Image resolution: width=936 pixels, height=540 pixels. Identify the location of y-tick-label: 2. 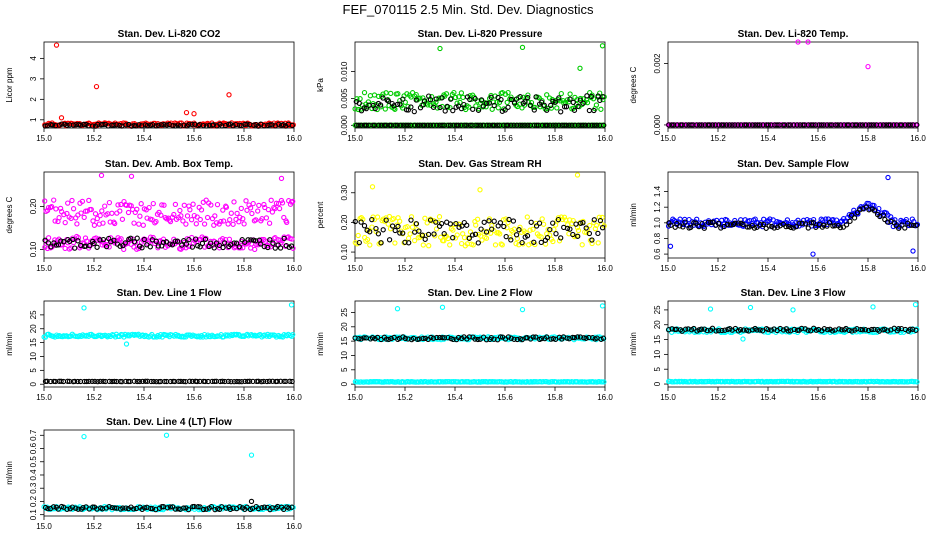
(33, 99).